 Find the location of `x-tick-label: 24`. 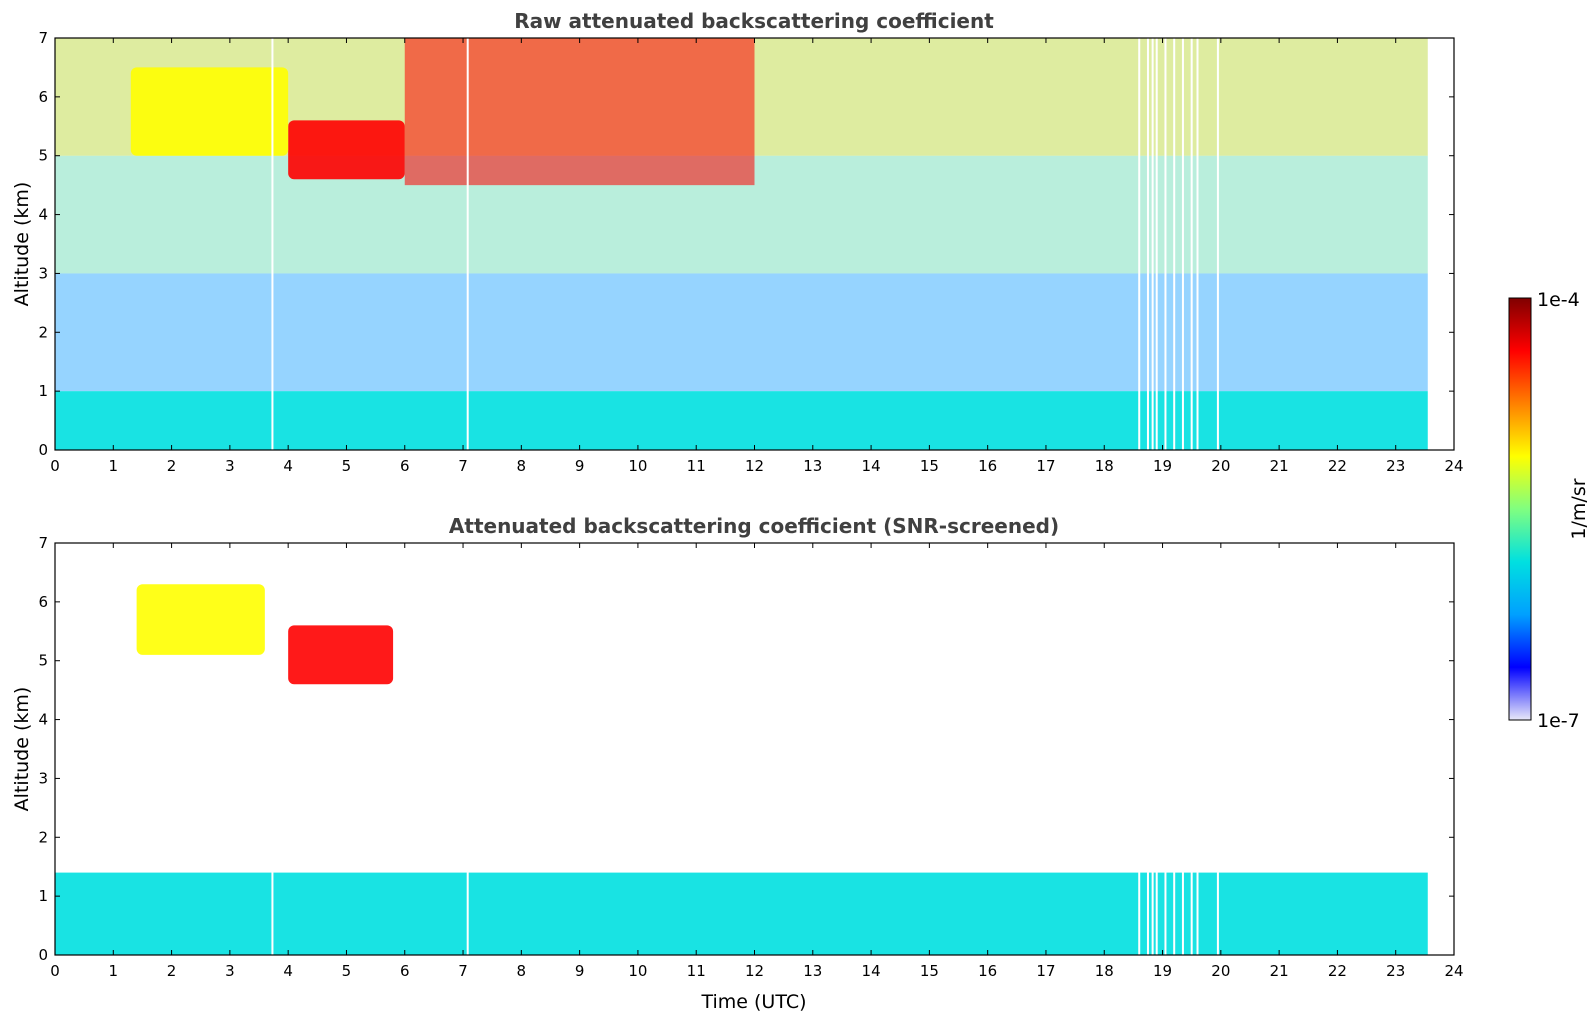

x-tick-label: 24 is located at coordinates (1453, 971).